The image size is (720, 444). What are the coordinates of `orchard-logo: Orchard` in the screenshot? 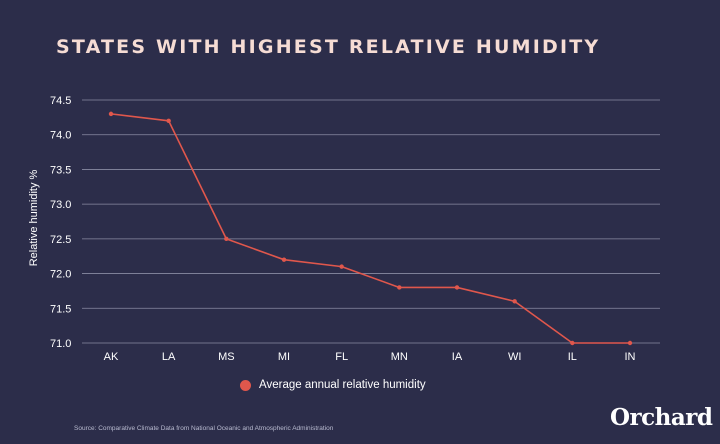 It's located at (661, 417).